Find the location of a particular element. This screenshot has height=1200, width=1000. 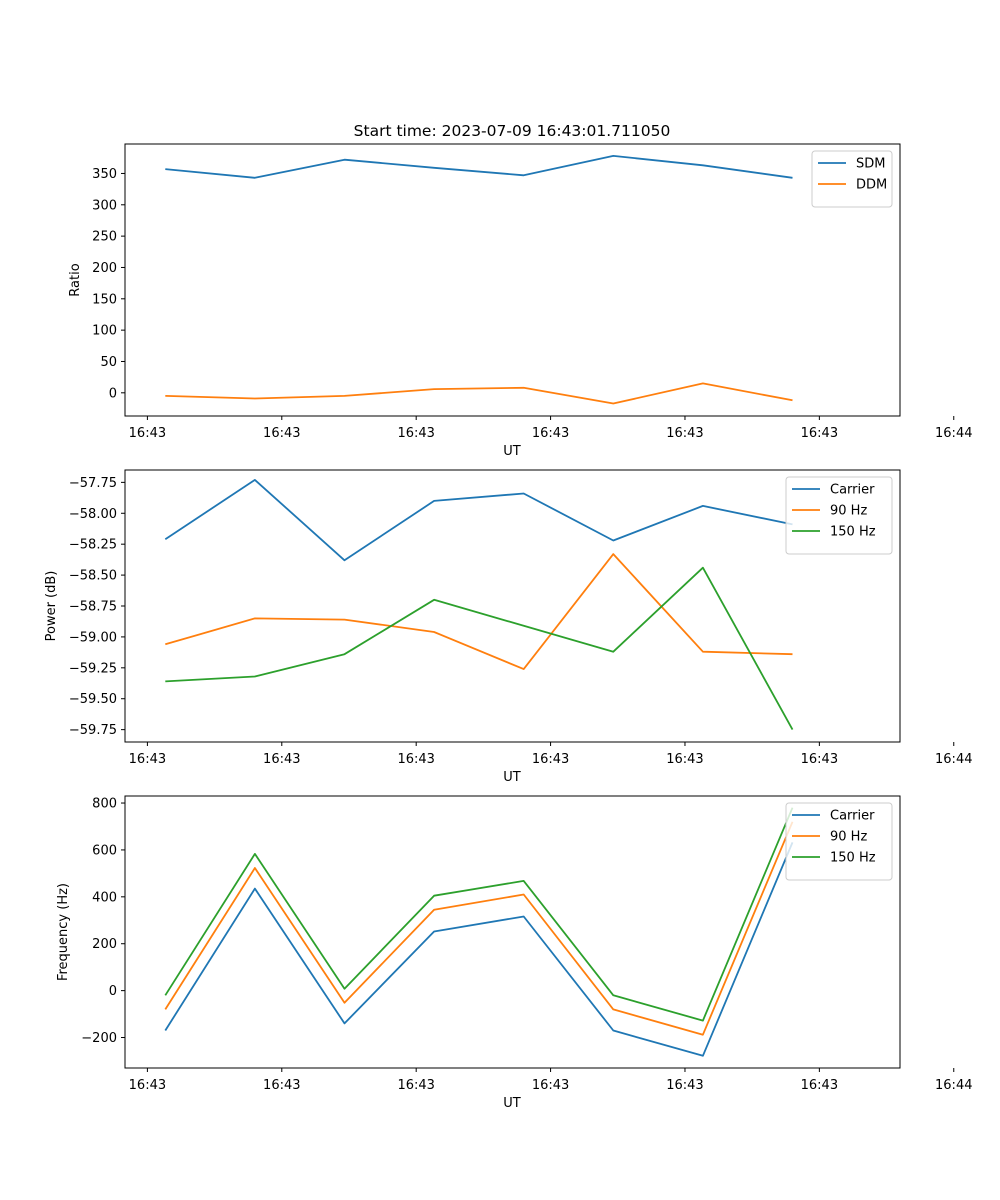

y-tick-label: −58.25 is located at coordinates (93, 545).